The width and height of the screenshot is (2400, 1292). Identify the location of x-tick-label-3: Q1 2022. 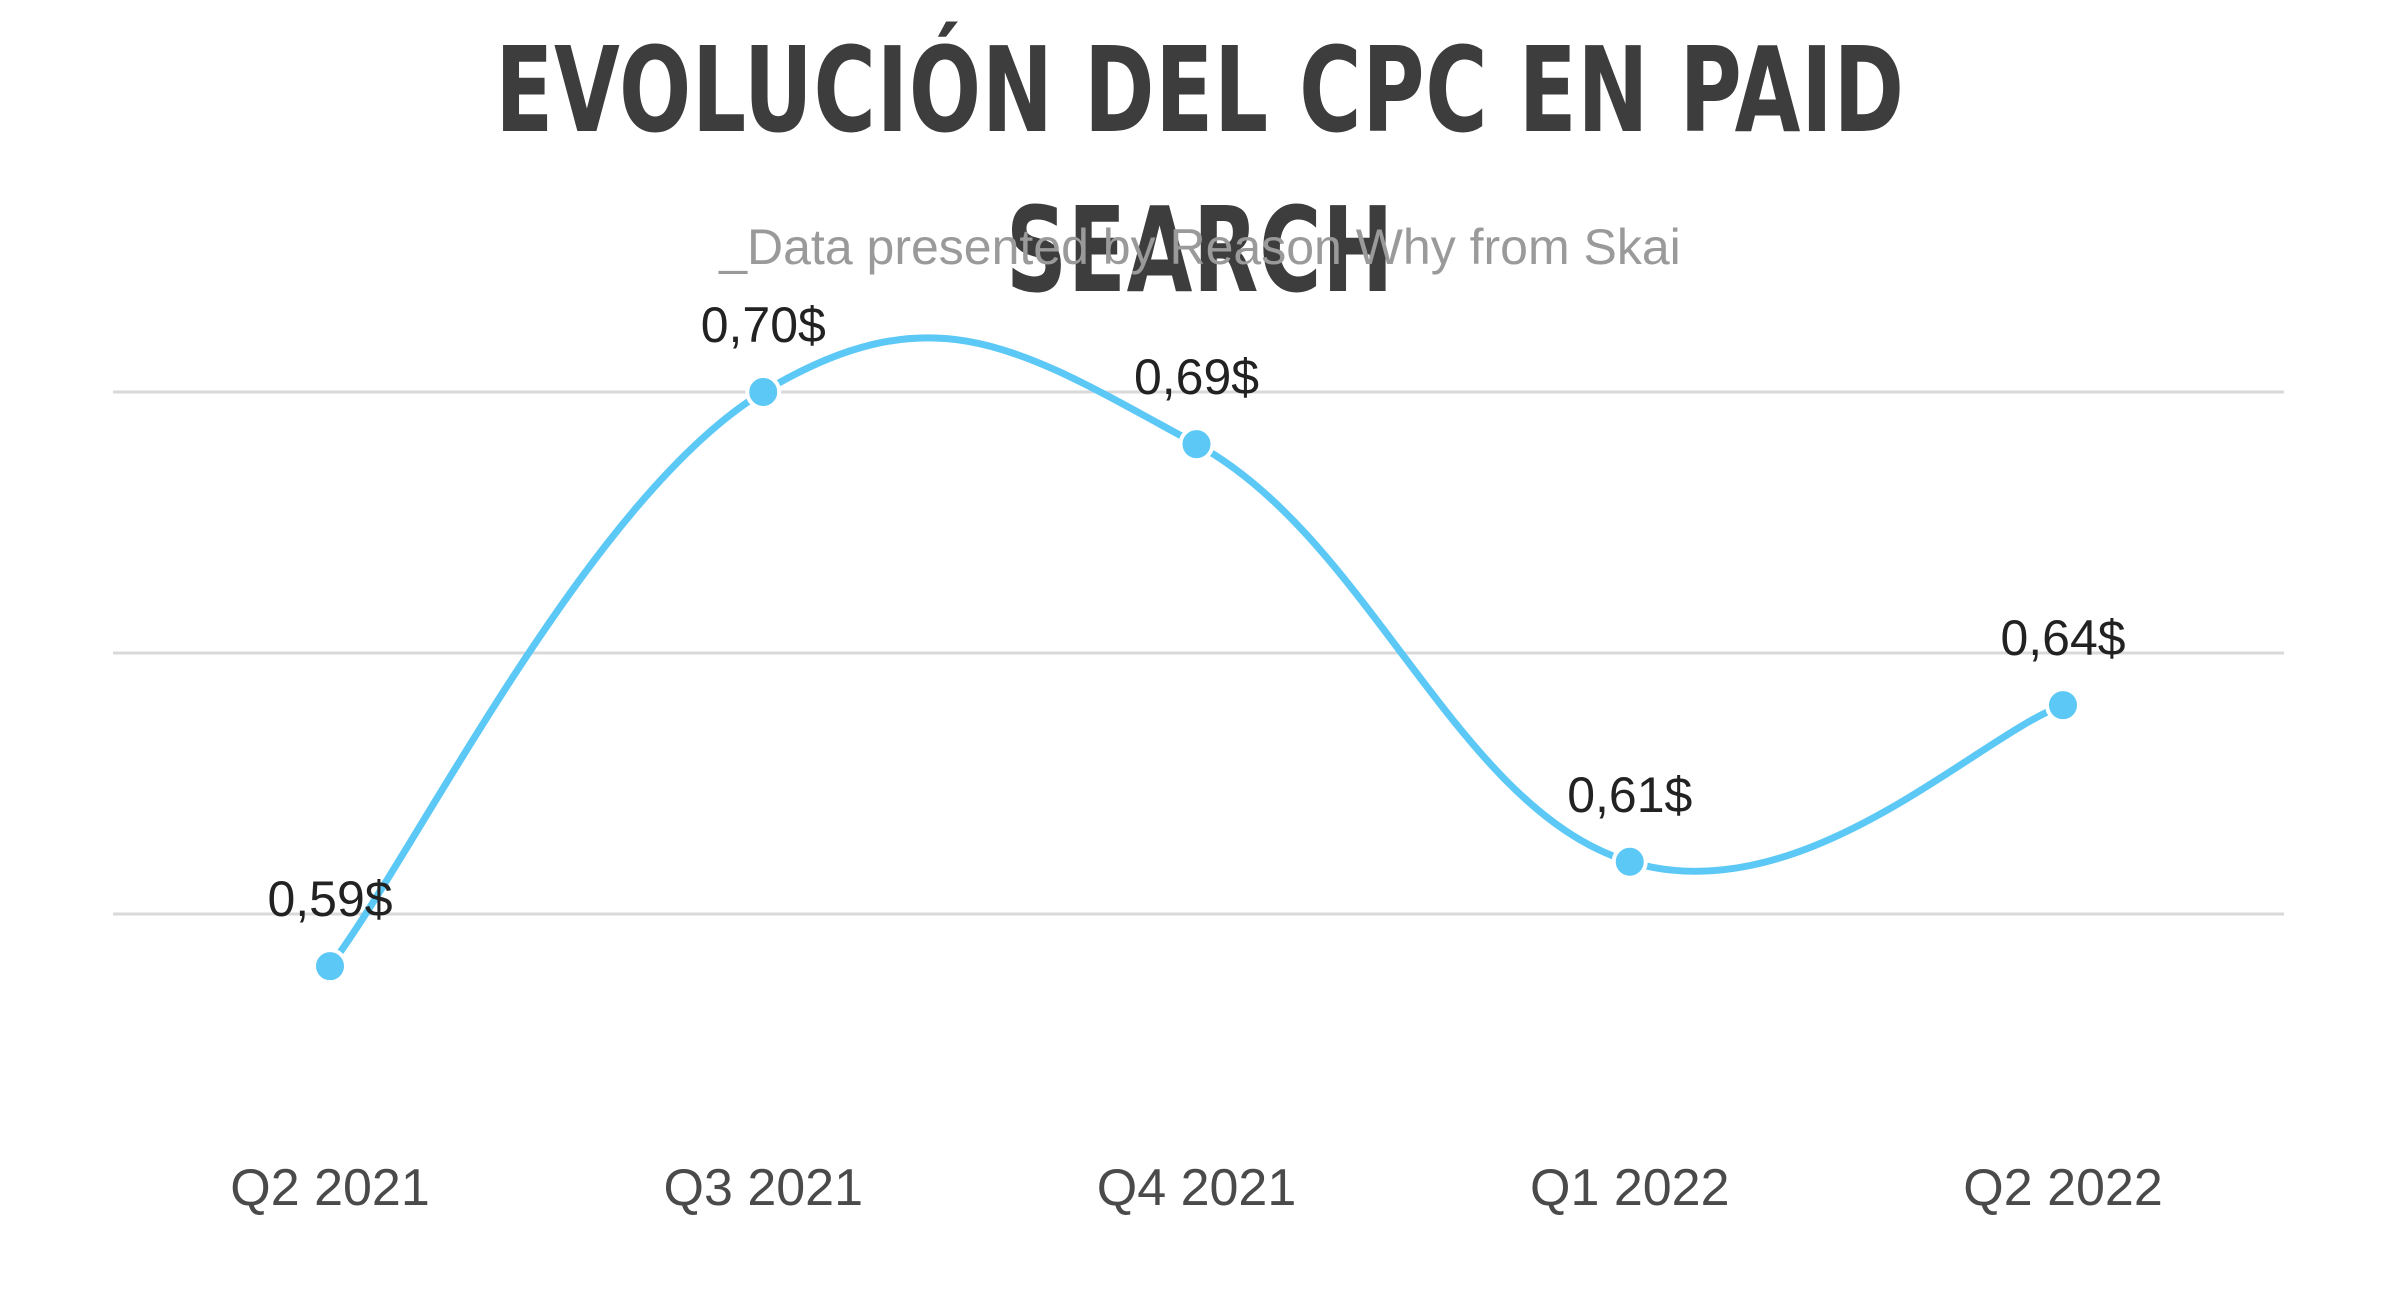
(1630, 1188).